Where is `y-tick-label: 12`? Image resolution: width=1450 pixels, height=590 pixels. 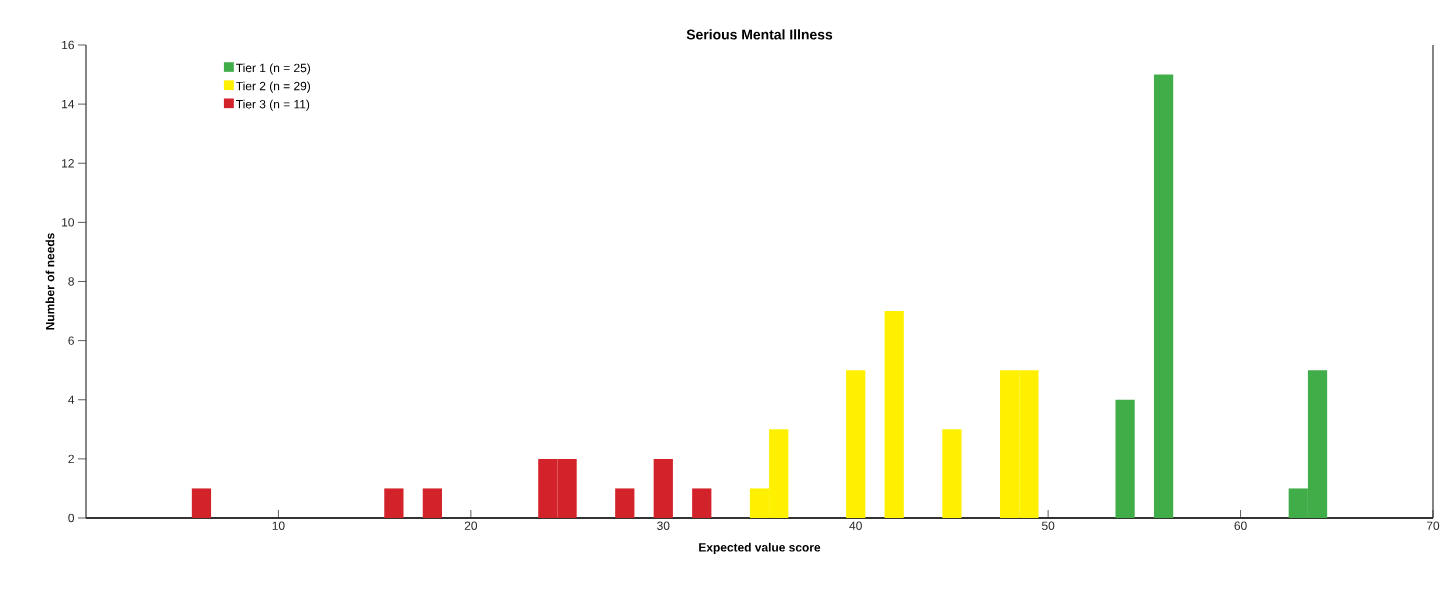 y-tick-label: 12 is located at coordinates (68, 163).